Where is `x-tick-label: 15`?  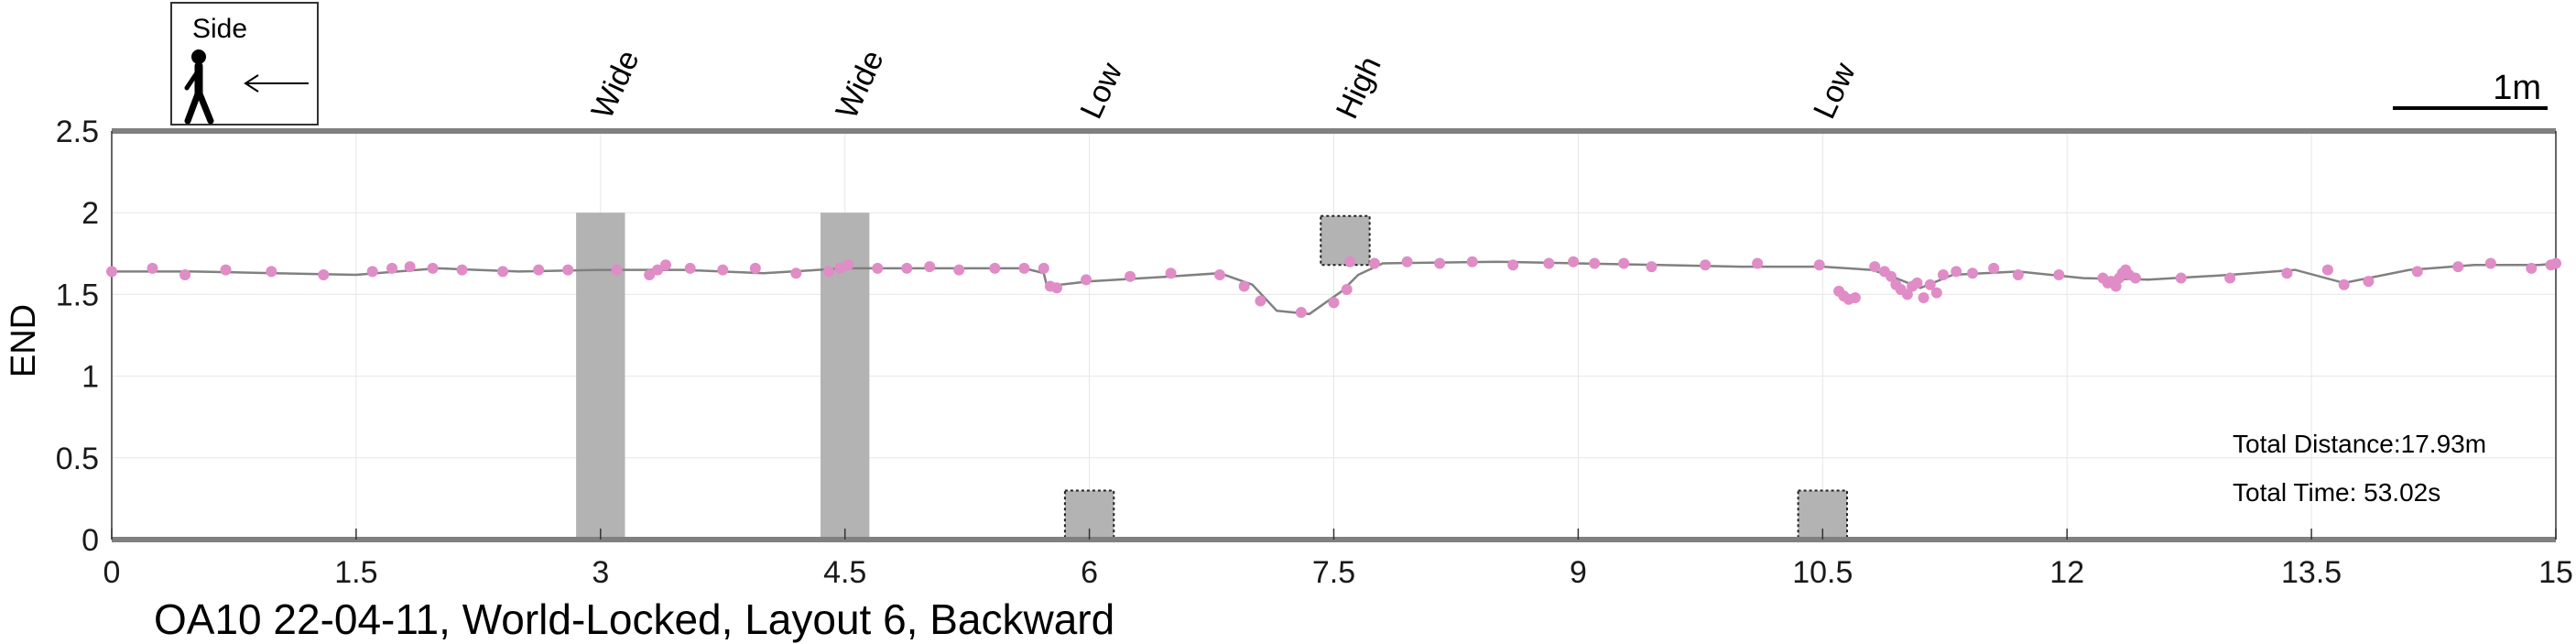 x-tick-label: 15 is located at coordinates (2555, 573).